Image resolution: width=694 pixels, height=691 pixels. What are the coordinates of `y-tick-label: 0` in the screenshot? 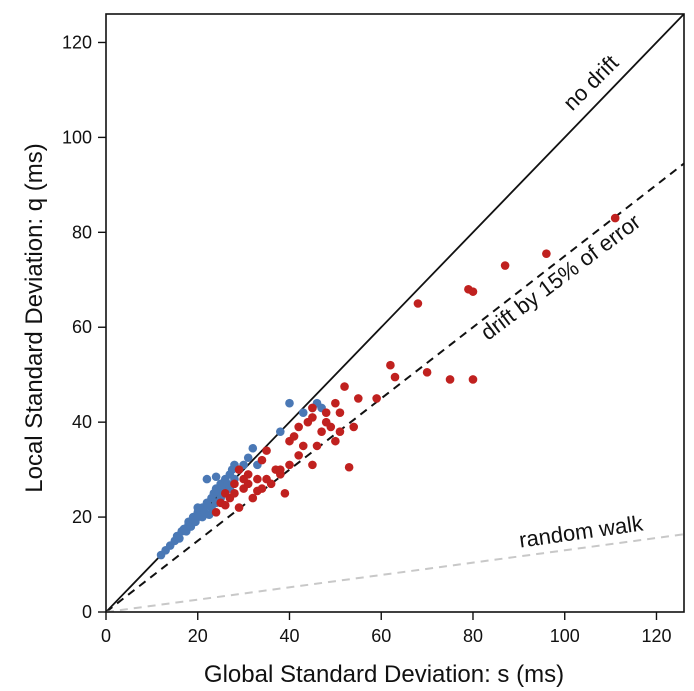 It's located at (87, 612).